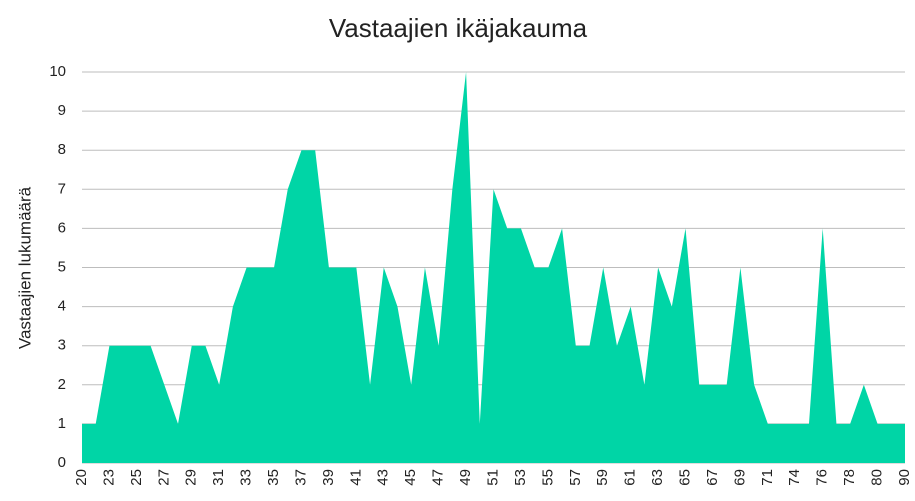 The height and width of the screenshot is (501, 915). What do you see at coordinates (62, 266) in the screenshot?
I see `y-tick-label: 5` at bounding box center [62, 266].